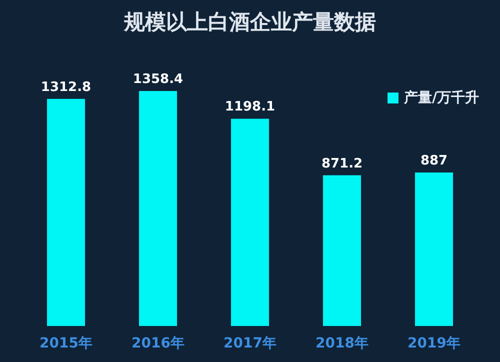  What do you see at coordinates (250, 344) in the screenshot?
I see `x-tick-label: 2017年` at bounding box center [250, 344].